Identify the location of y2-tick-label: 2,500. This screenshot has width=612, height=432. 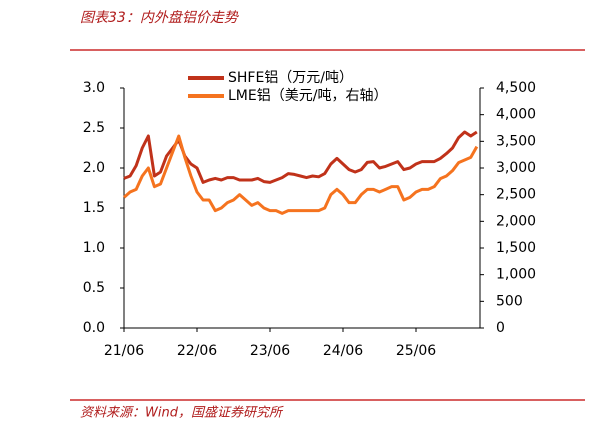
(516, 195).